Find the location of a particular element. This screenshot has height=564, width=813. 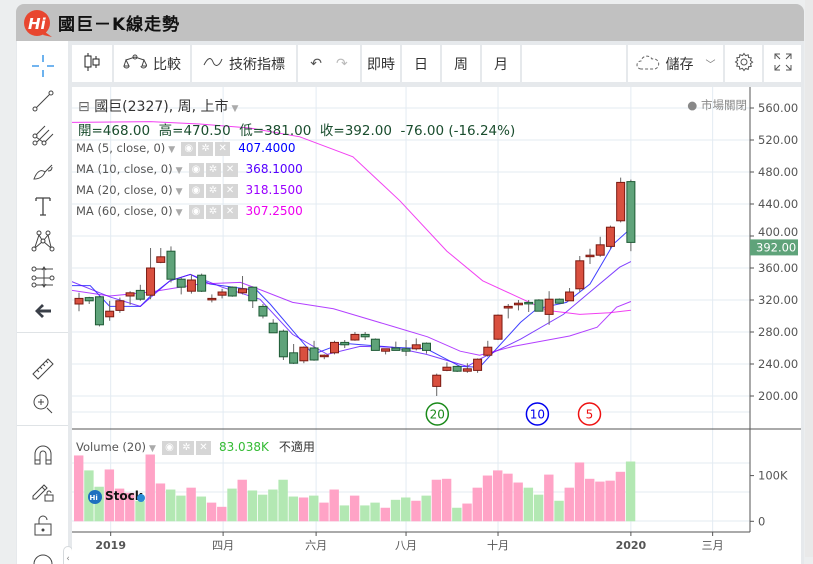

ruler-icon is located at coordinates (42, 369).